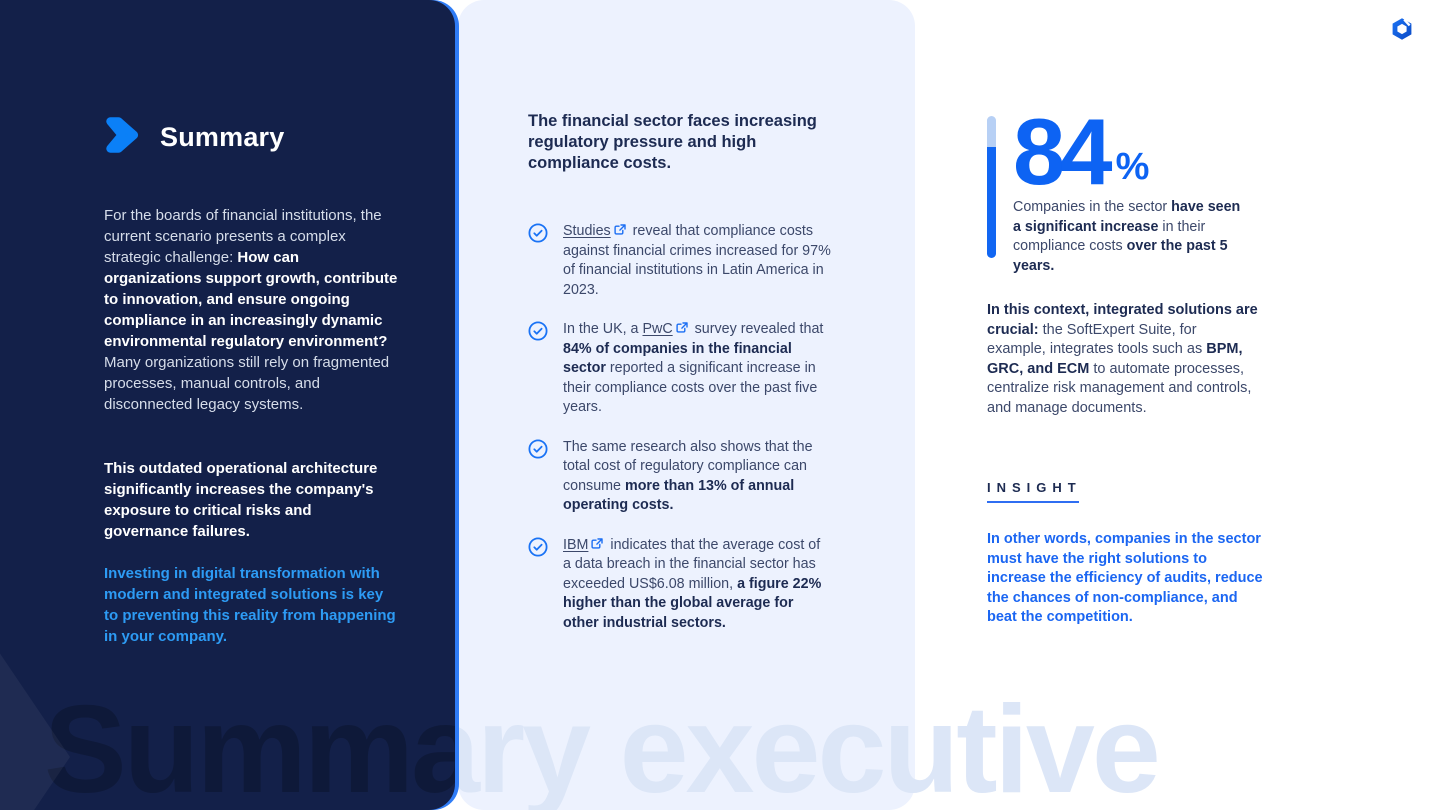 This screenshot has height=810, width=1440. I want to click on watermark-text-dark: Summary executive, so click(249, 745).